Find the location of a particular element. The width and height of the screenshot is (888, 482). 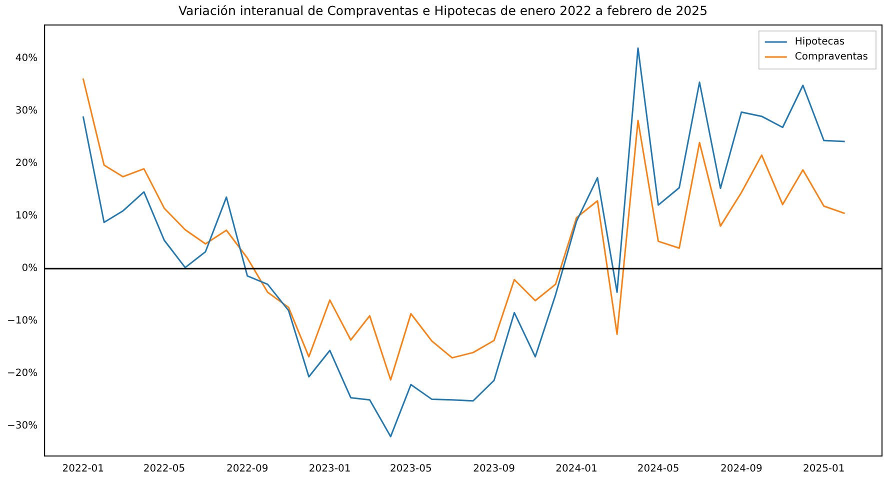

x-tick-label: 2025-01 is located at coordinates (823, 469).